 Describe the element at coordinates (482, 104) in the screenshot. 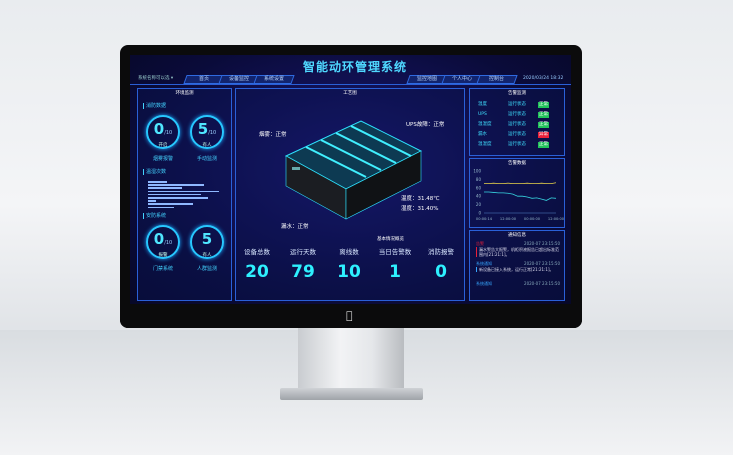

I see `alarm-name: 温度` at that location.